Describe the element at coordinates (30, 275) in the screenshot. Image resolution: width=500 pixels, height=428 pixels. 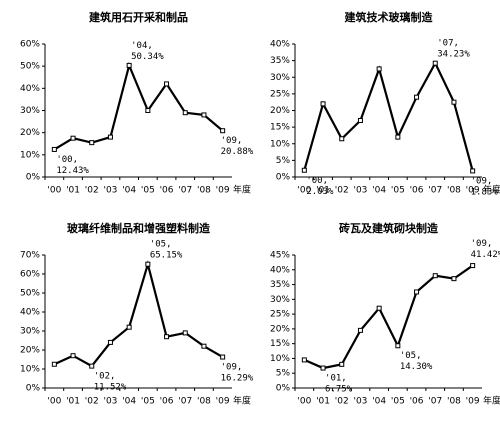
I see `y-tick-label: 60%` at that location.